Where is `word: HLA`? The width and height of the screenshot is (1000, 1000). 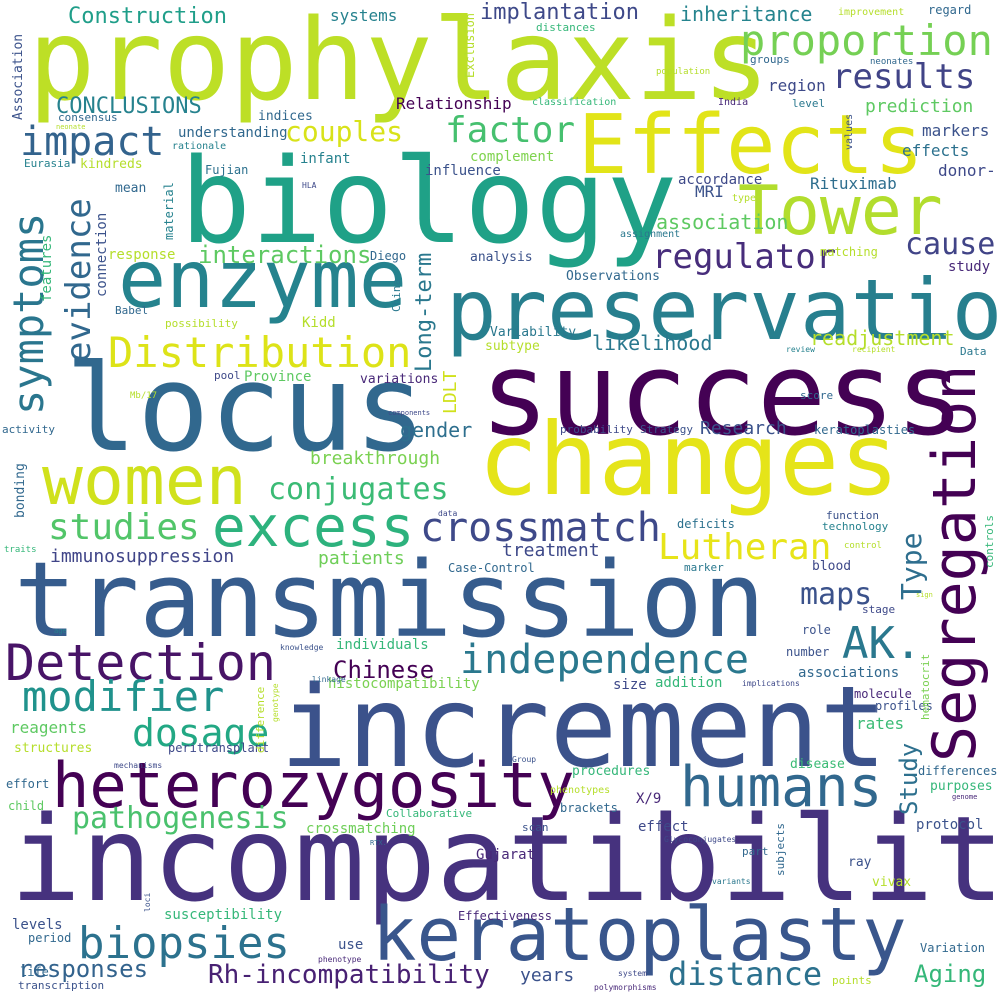 word: HLA is located at coordinates (309, 185).